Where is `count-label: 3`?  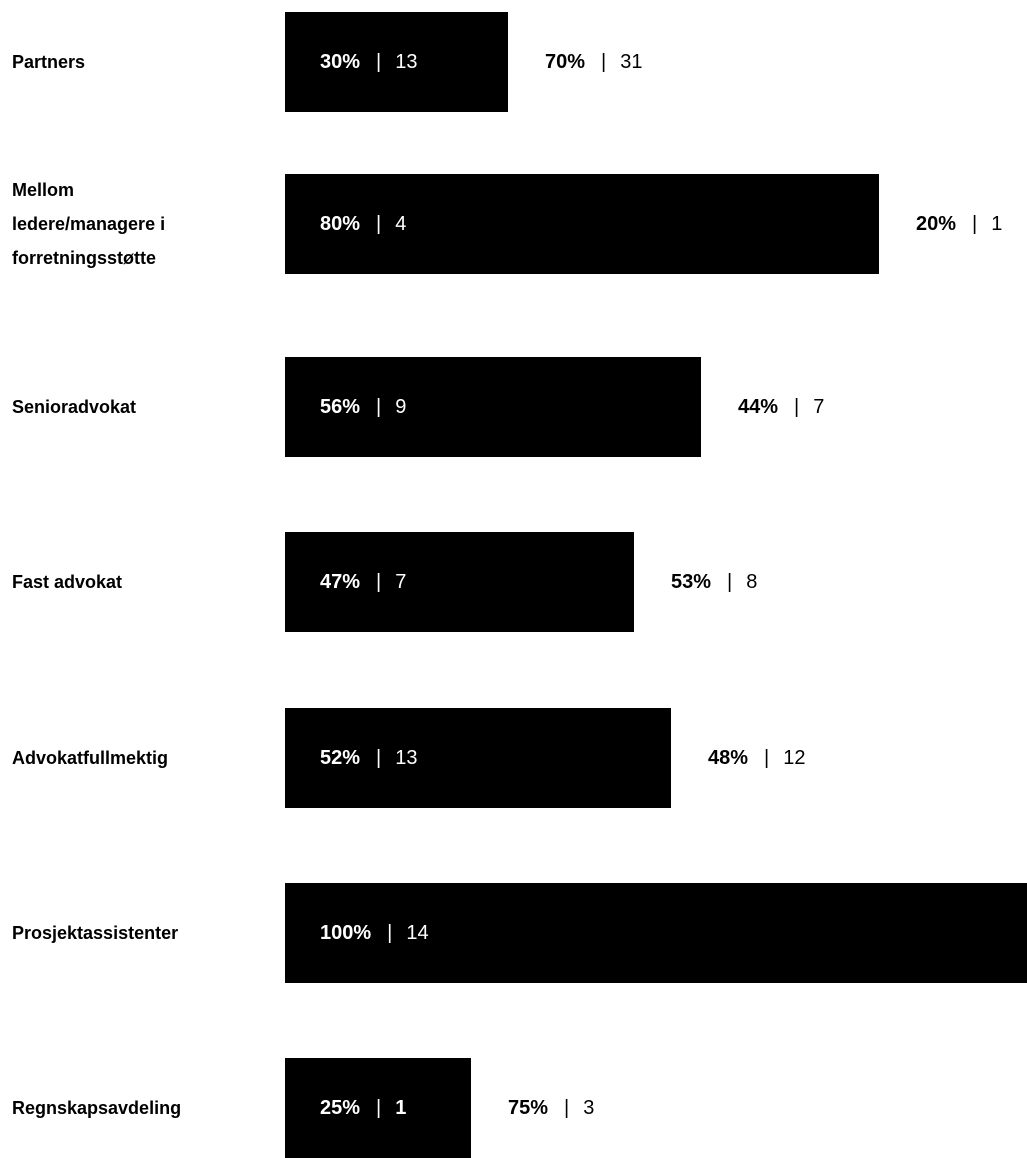
count-label: 3 is located at coordinates (589, 1108).